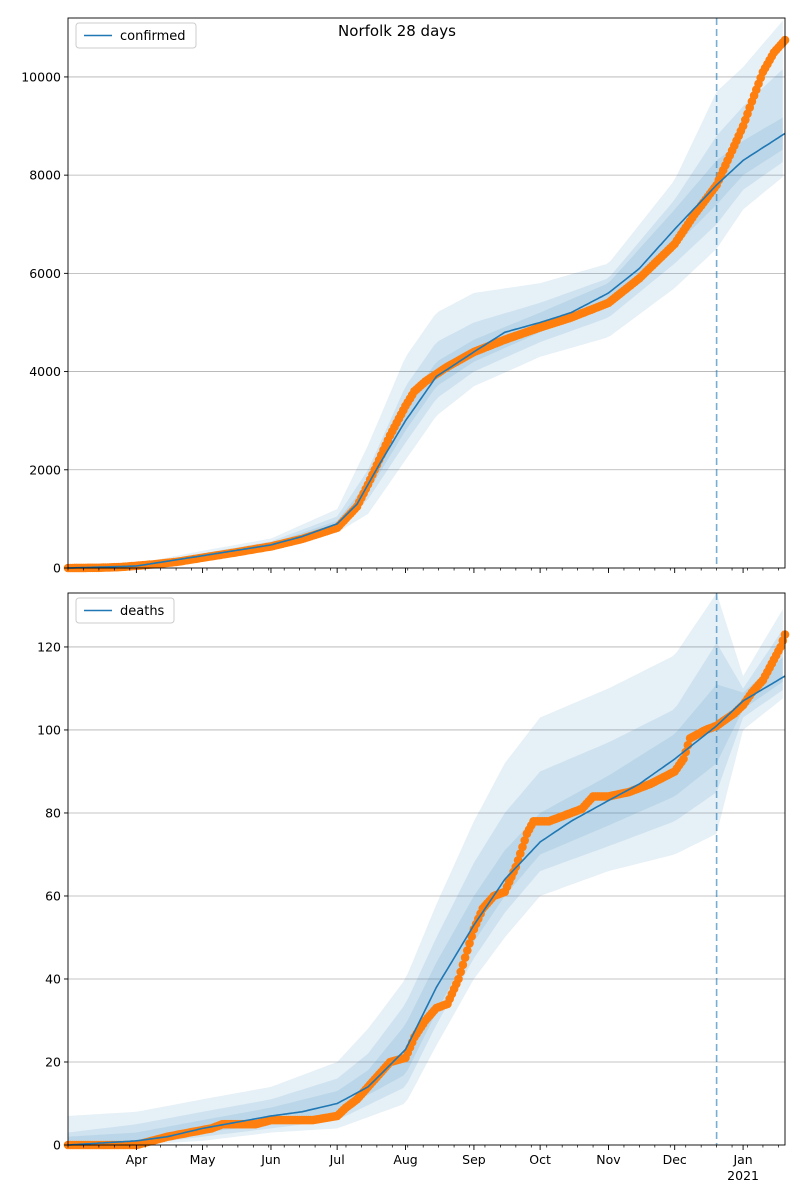  I want to click on deaths-ytick-label-4: 80, so click(53, 812).